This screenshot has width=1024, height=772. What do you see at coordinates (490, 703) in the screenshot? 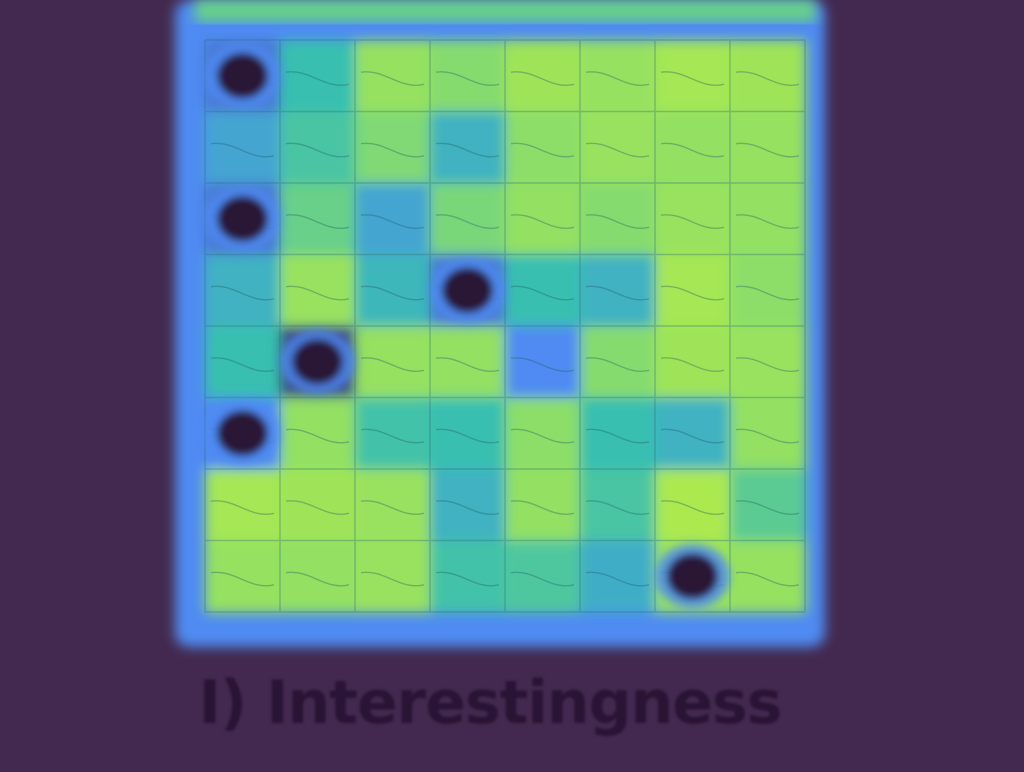
I see `figure-caption: I) Interestingness` at bounding box center [490, 703].